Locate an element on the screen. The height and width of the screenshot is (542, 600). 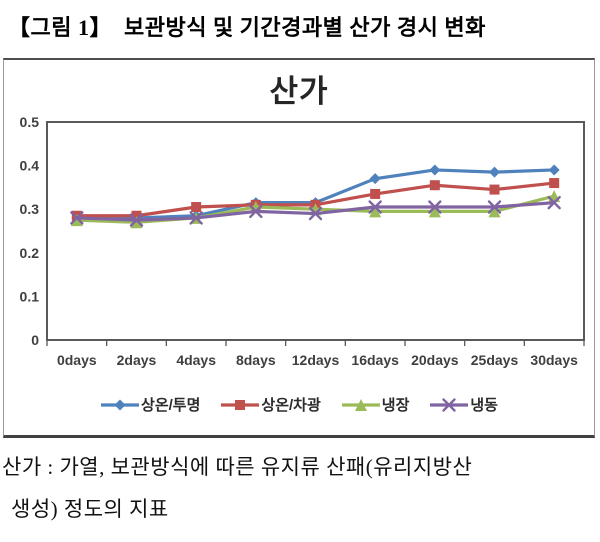
legend-item-2: 냉장 is located at coordinates (375, 404).